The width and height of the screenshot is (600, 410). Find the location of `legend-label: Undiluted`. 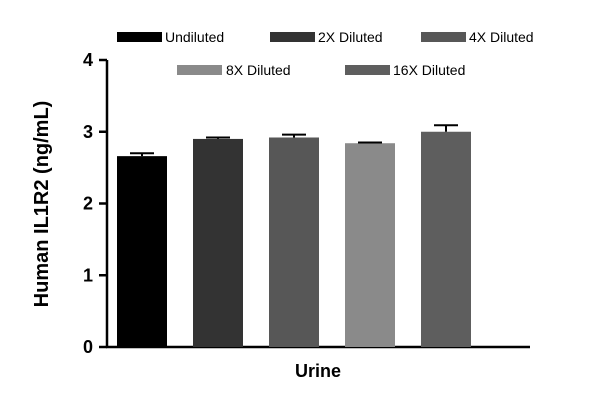

legend-label: Undiluted is located at coordinates (194, 37).